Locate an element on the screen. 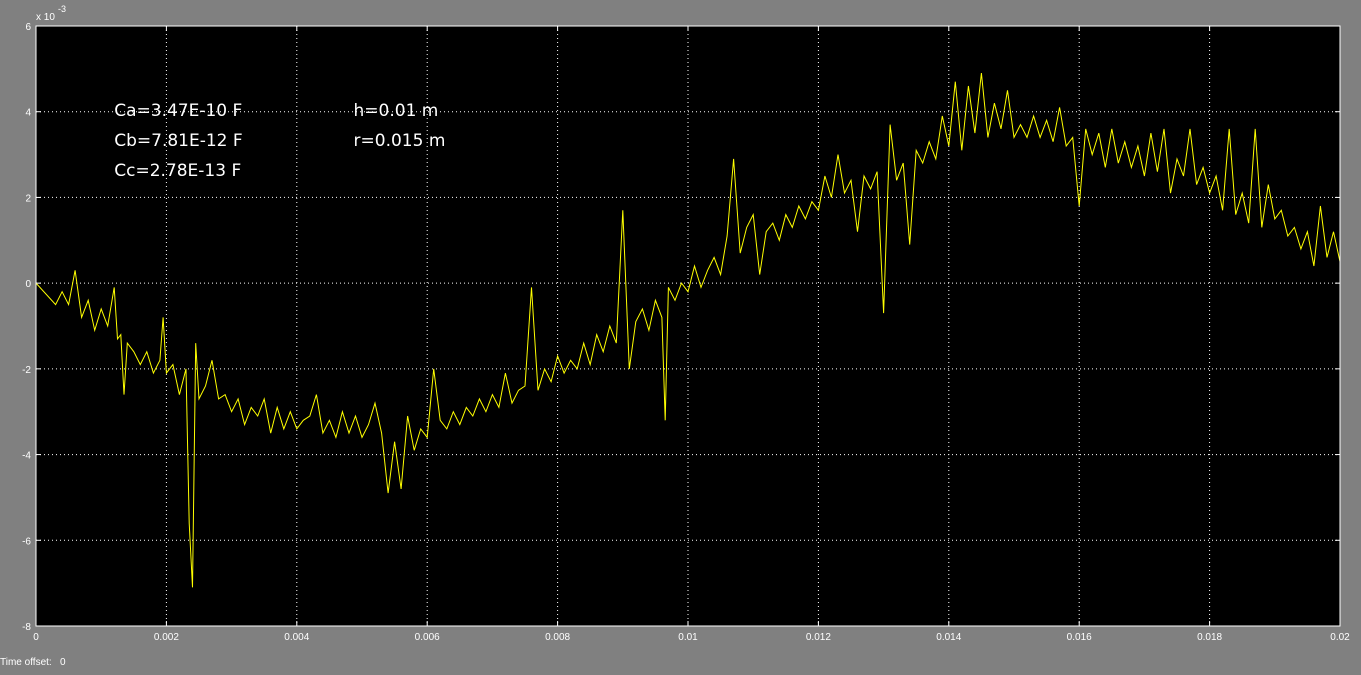 This screenshot has width=1361, height=675. y-tick-label: -8 is located at coordinates (26, 627).